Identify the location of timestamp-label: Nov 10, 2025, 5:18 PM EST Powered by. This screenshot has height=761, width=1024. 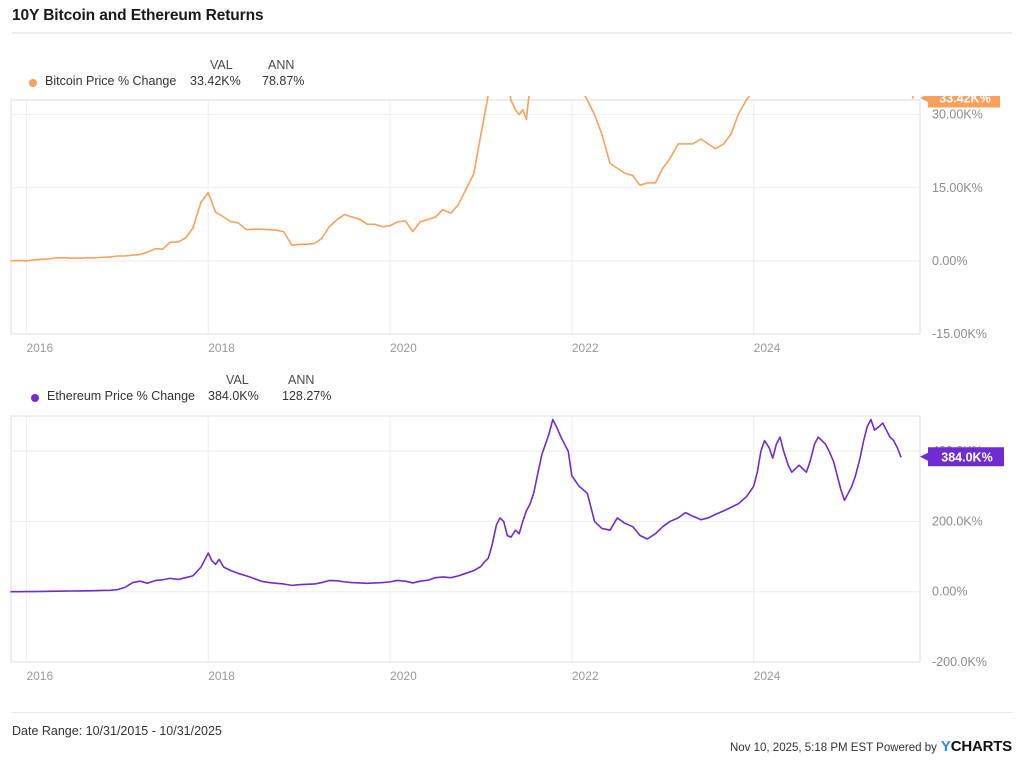
(833, 748).